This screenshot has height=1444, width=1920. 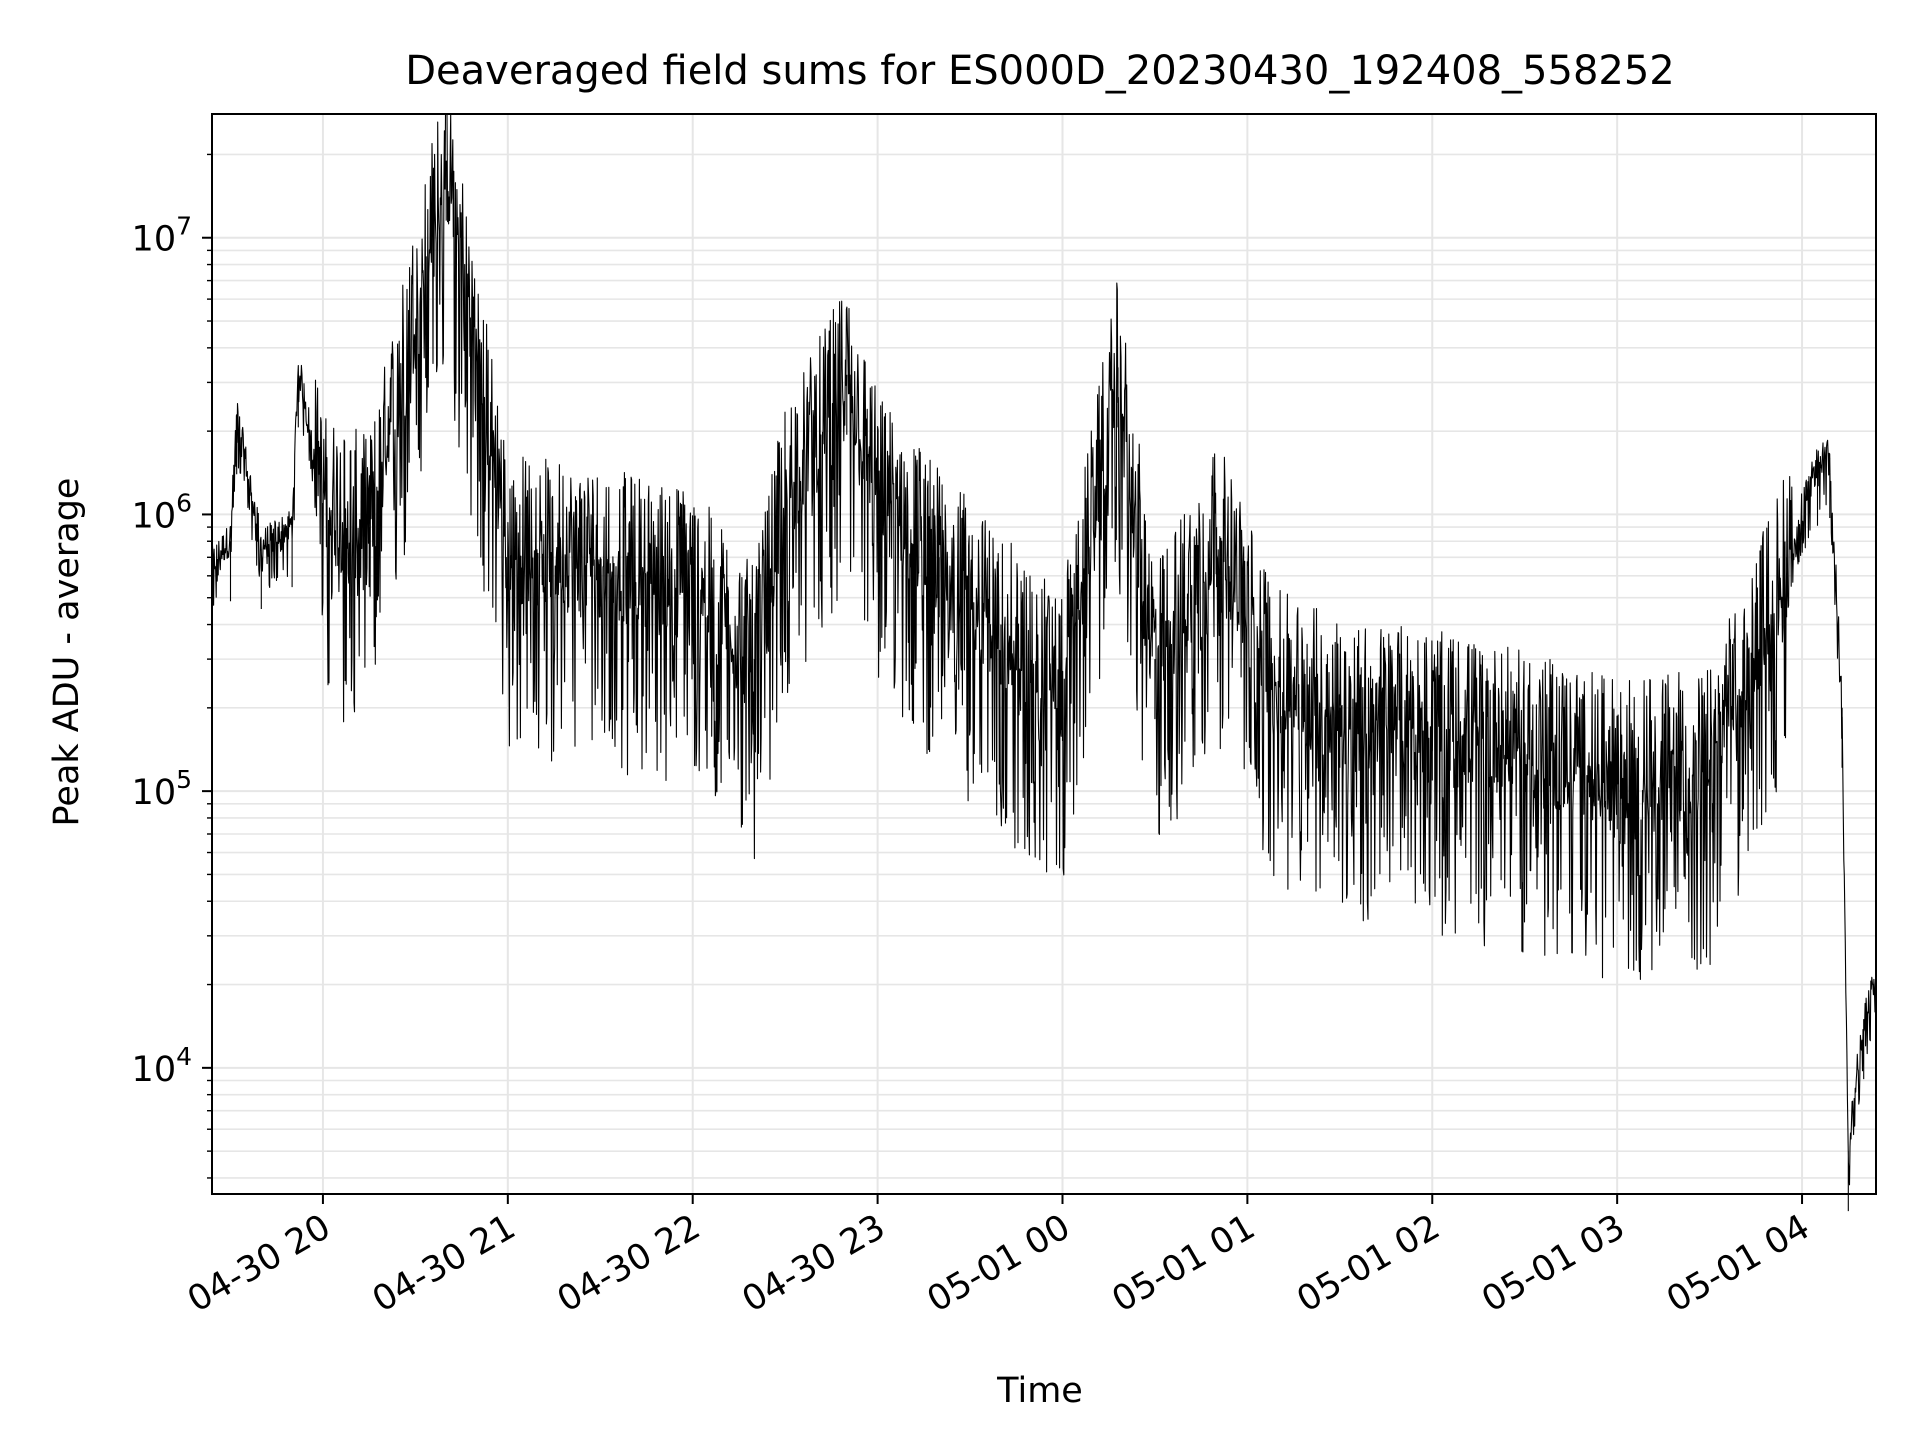 I want to click on y-tick-label: 10⁴, so click(x=162, y=1066).